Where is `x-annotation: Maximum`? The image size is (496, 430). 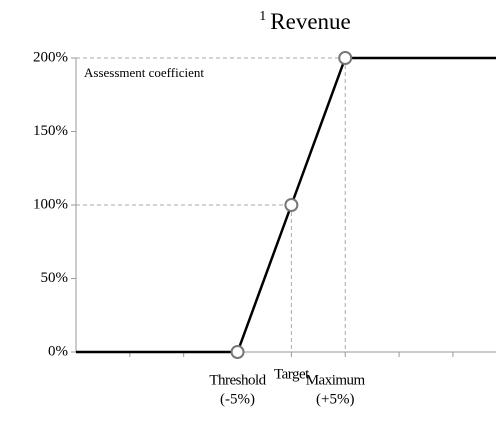 x-annotation: Maximum is located at coordinates (336, 380).